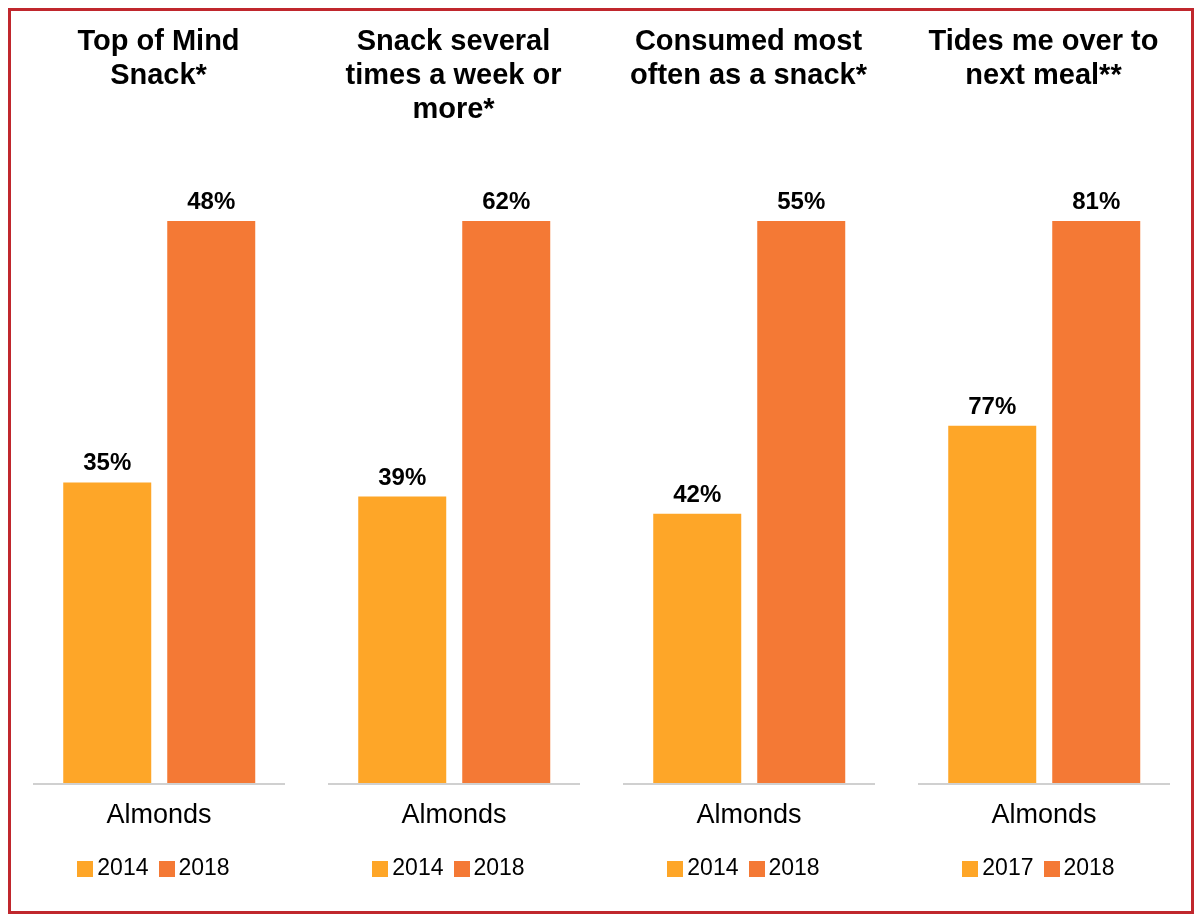  I want to click on chart-title: Consumed most often as a snack*, so click(748, 57).